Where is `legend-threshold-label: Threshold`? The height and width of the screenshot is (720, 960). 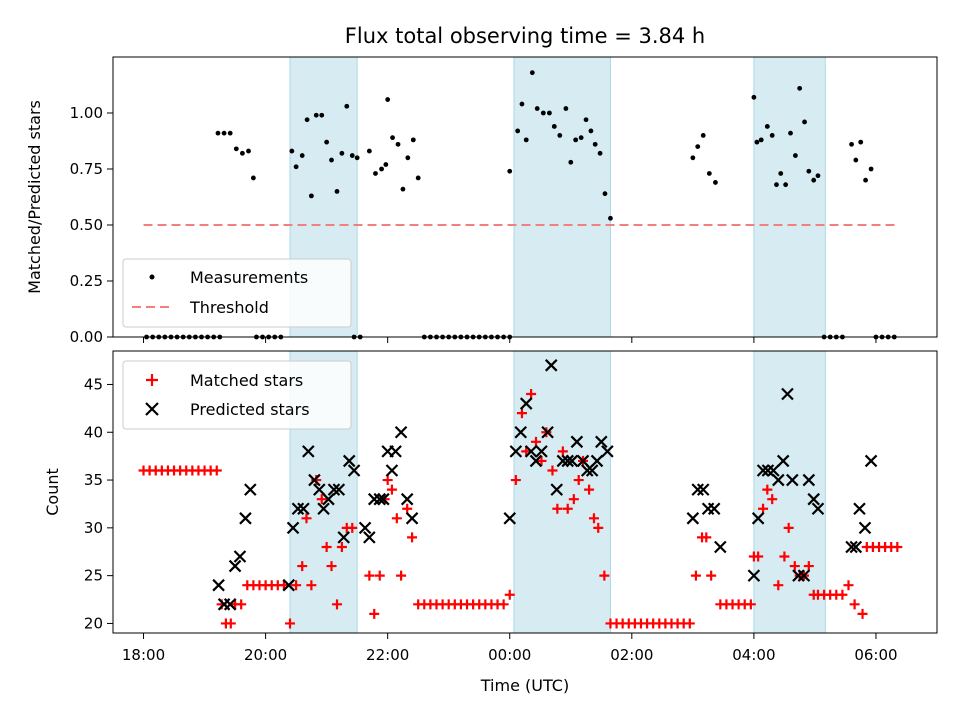
legend-threshold-label: Threshold is located at coordinates (229, 307).